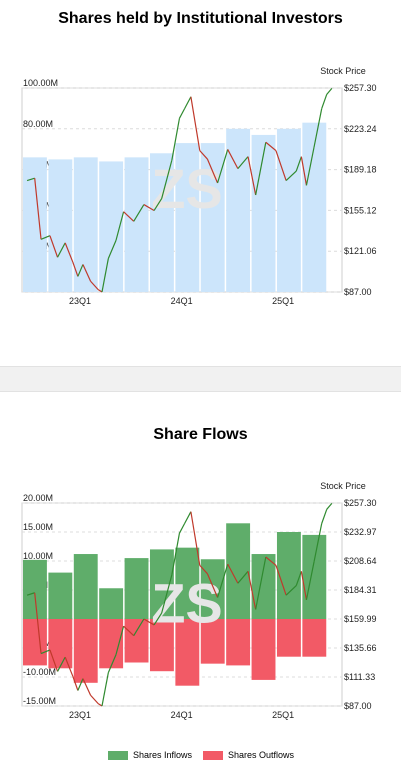 The width and height of the screenshot is (401, 775). What do you see at coordinates (39, 672) in the screenshot?
I see `left-tick-label: -10.00M` at bounding box center [39, 672].